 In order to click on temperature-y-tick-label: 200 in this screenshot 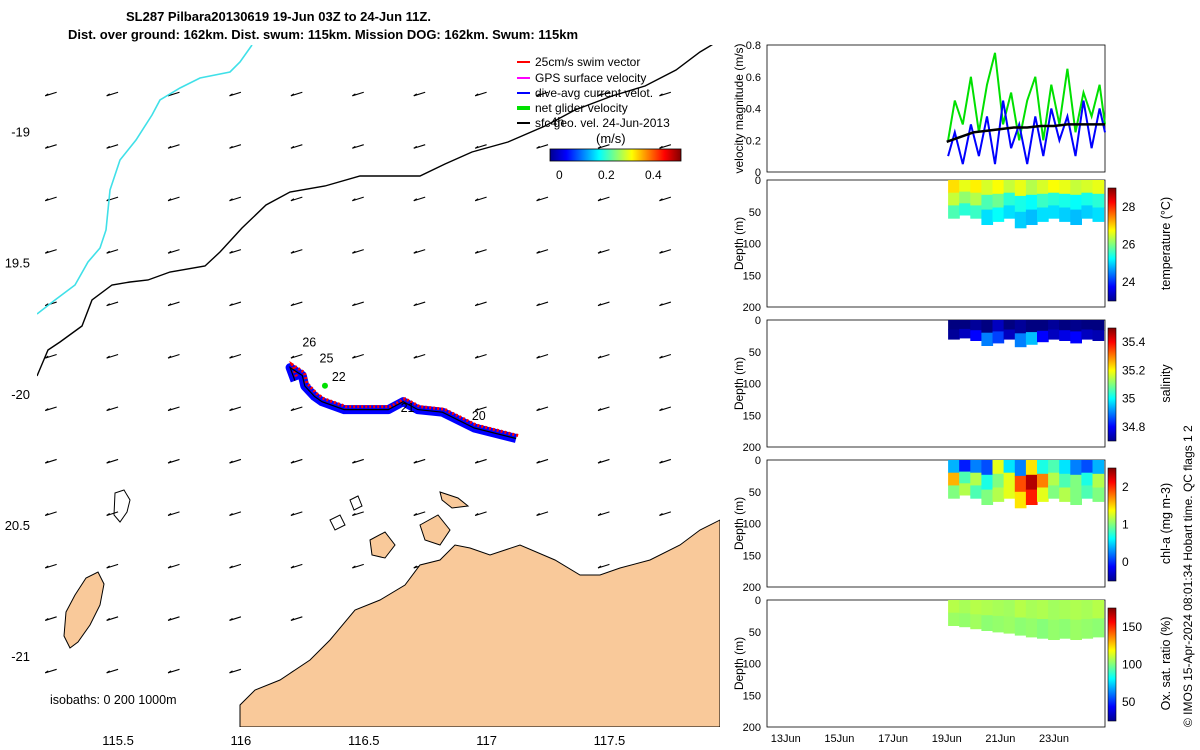, I will do `click(752, 308)`.